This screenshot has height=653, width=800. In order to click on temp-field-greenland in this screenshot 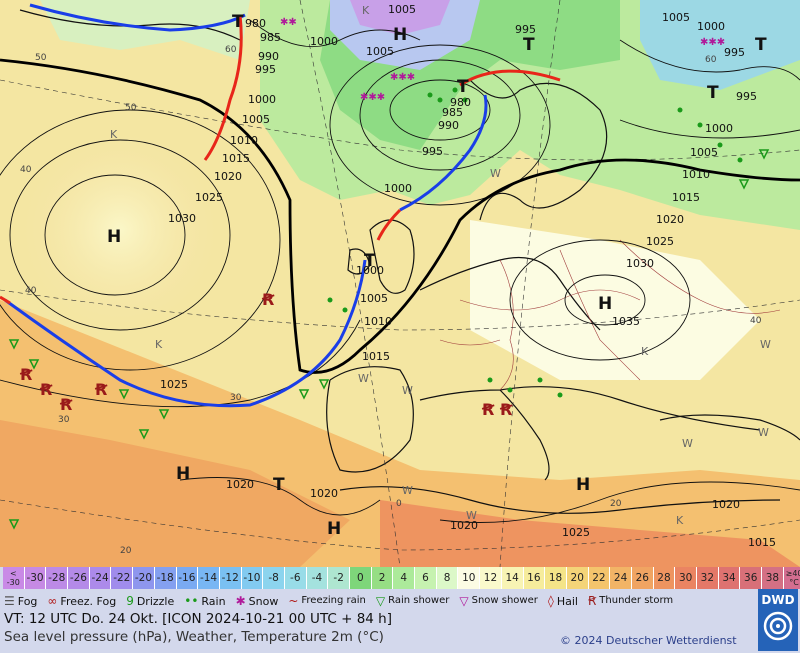, I will do `click(145, 30)`.